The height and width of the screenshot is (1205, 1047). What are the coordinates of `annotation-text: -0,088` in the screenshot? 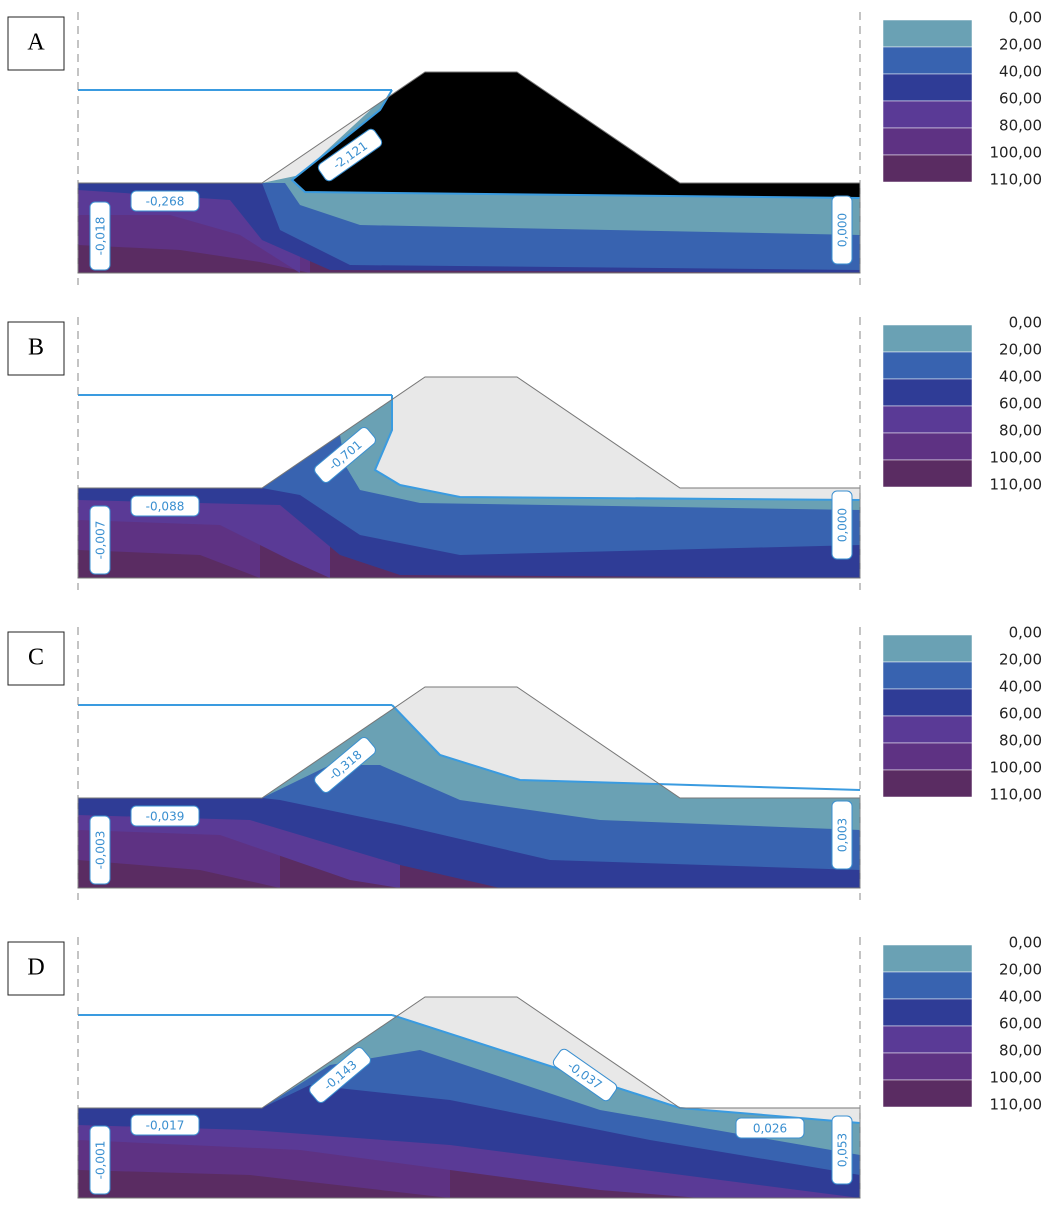 It's located at (165, 507).